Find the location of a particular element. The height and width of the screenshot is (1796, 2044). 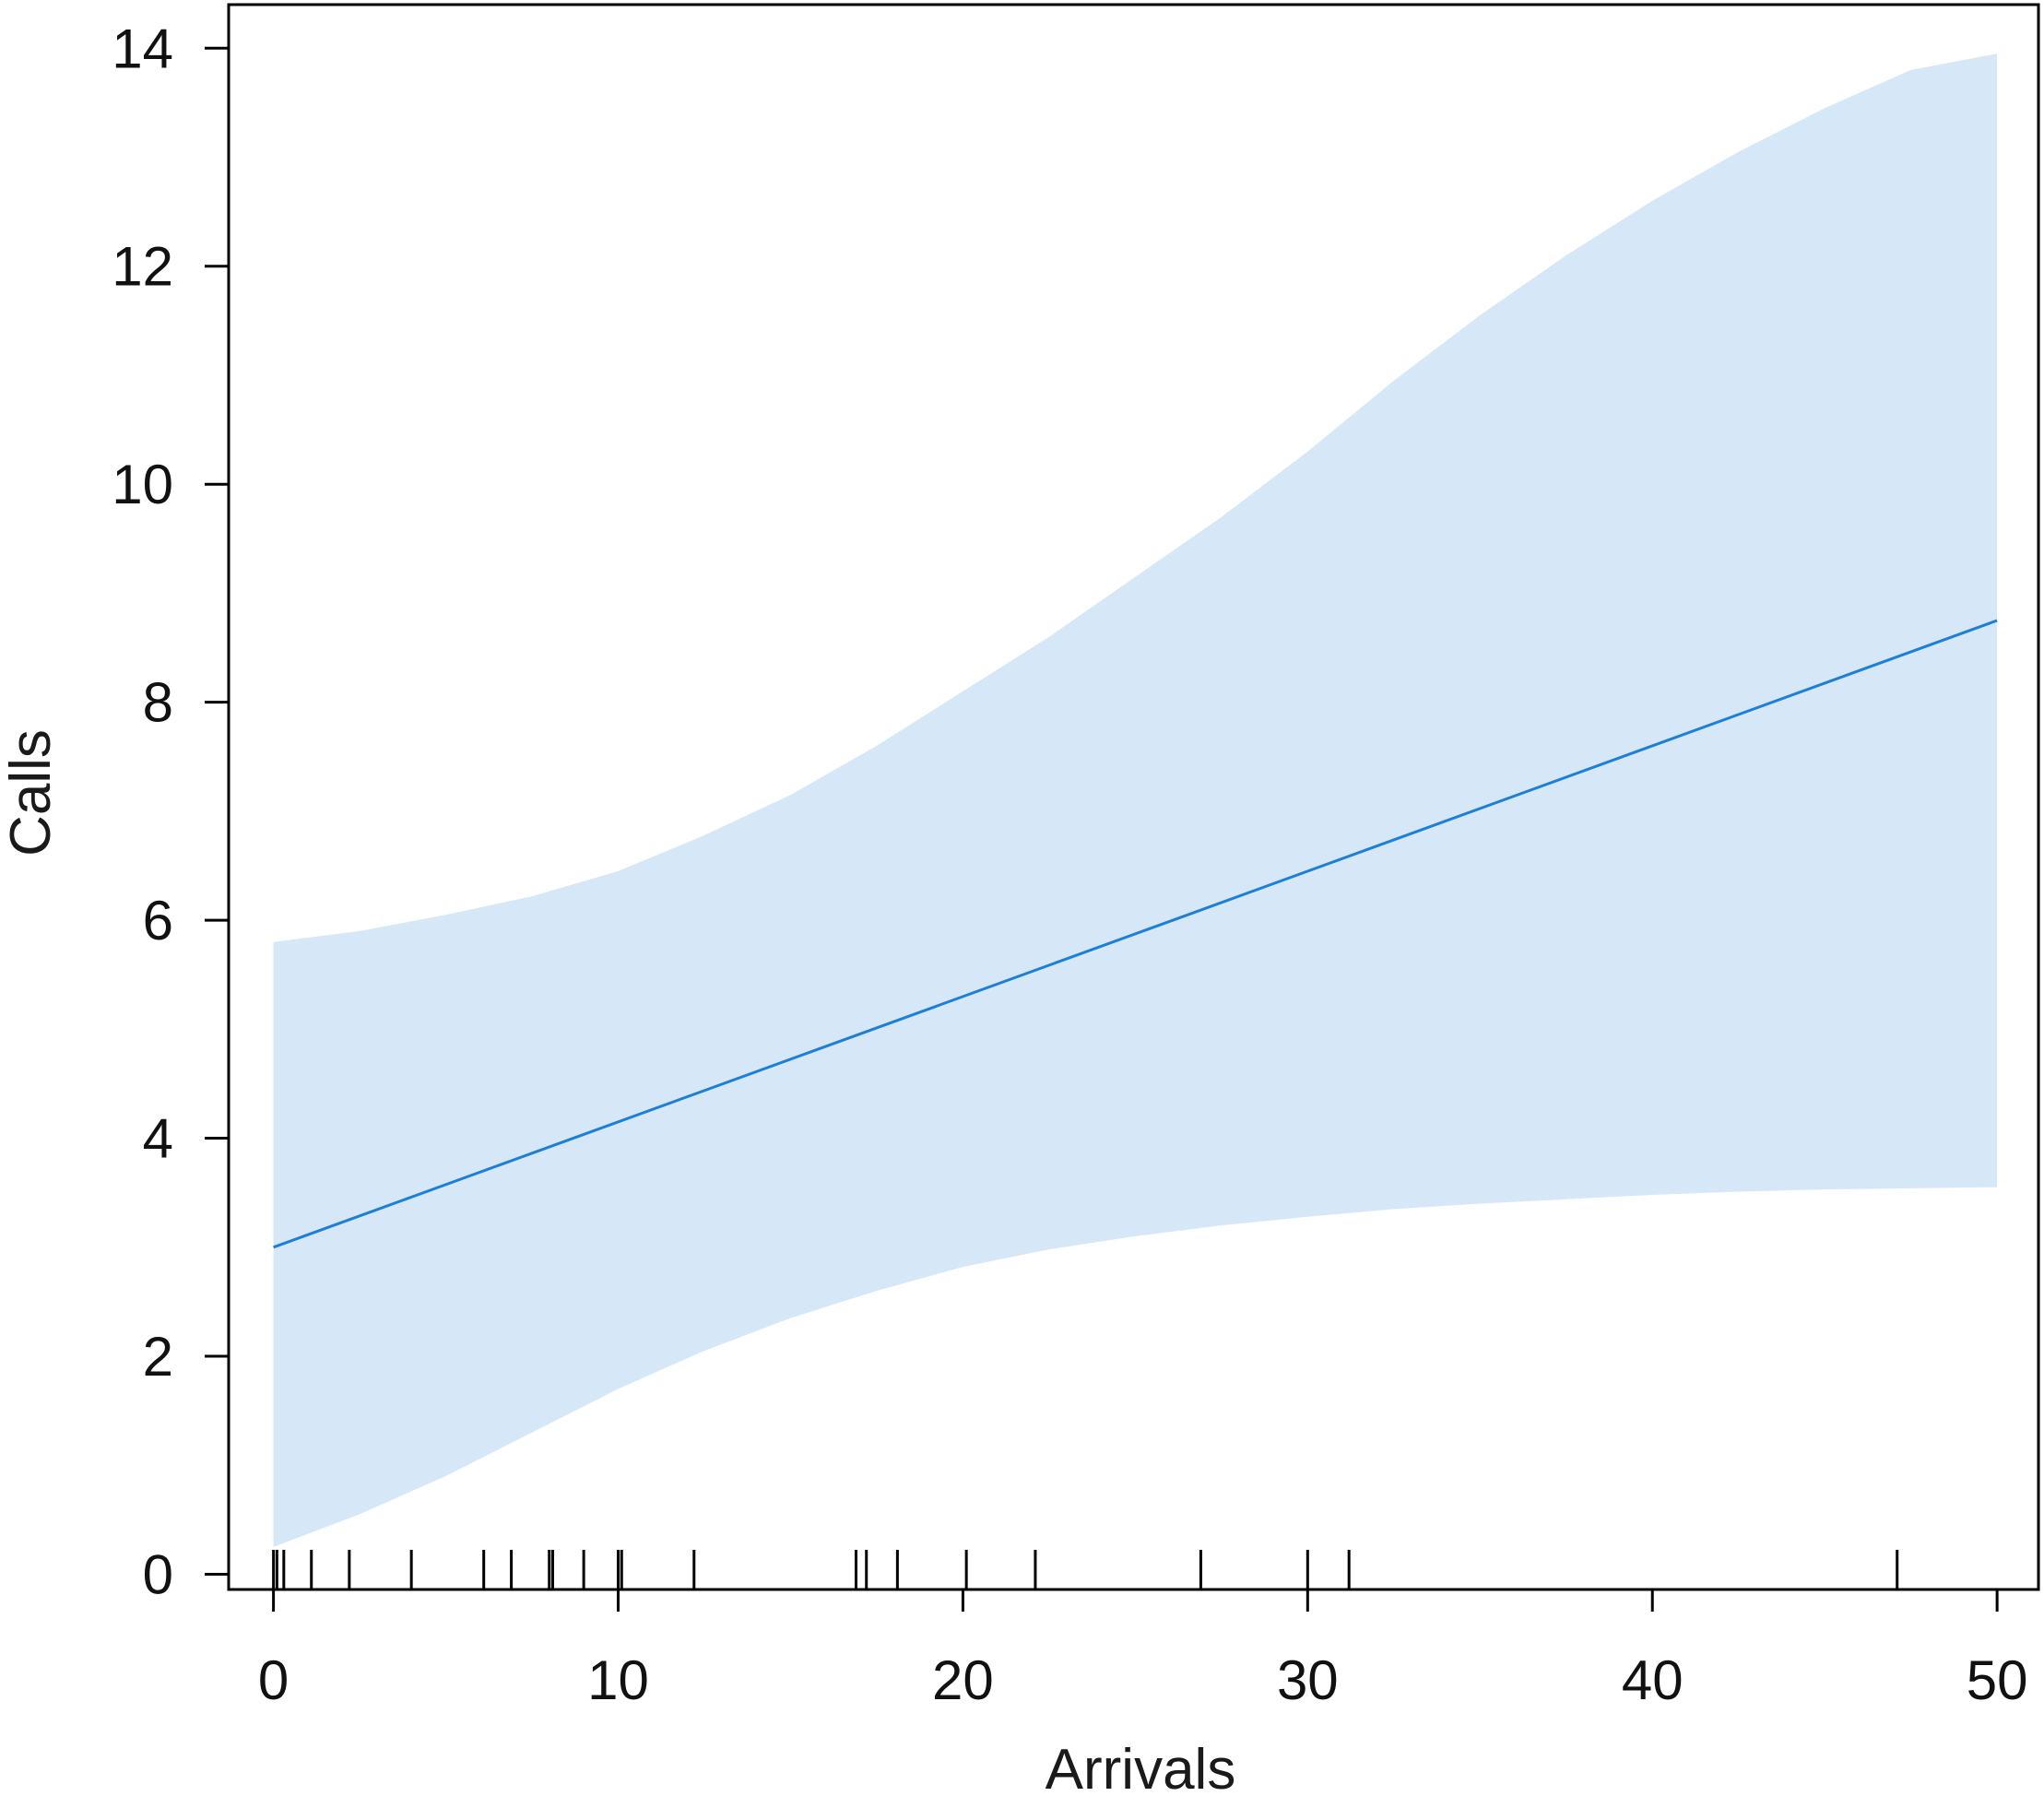

y-axis: 0 2 4 6 8 10 12 14 is located at coordinates (170, 811).